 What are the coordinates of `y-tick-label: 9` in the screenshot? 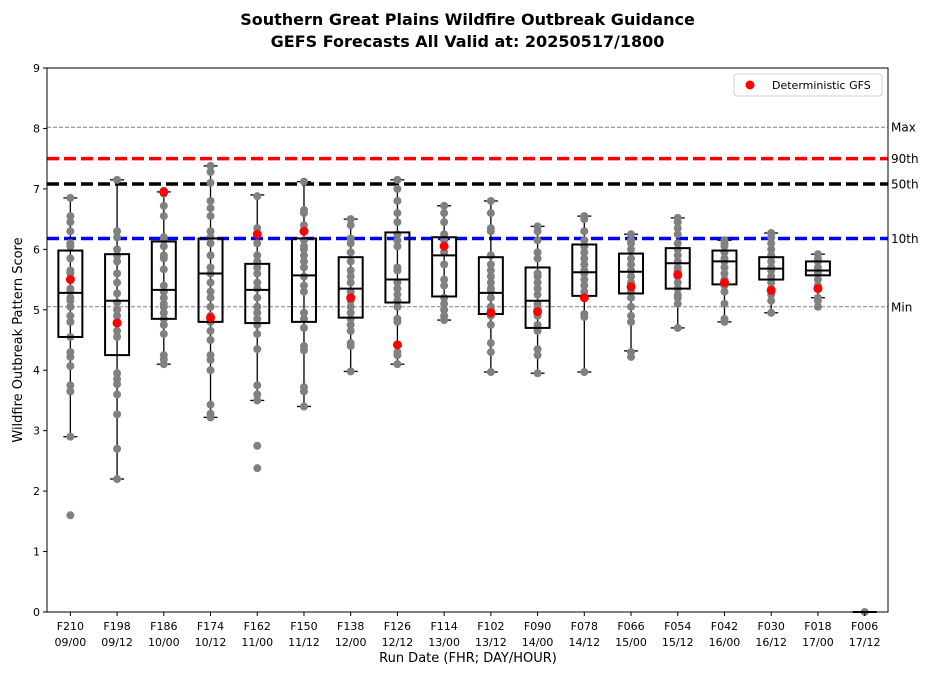 It's located at (36, 68).